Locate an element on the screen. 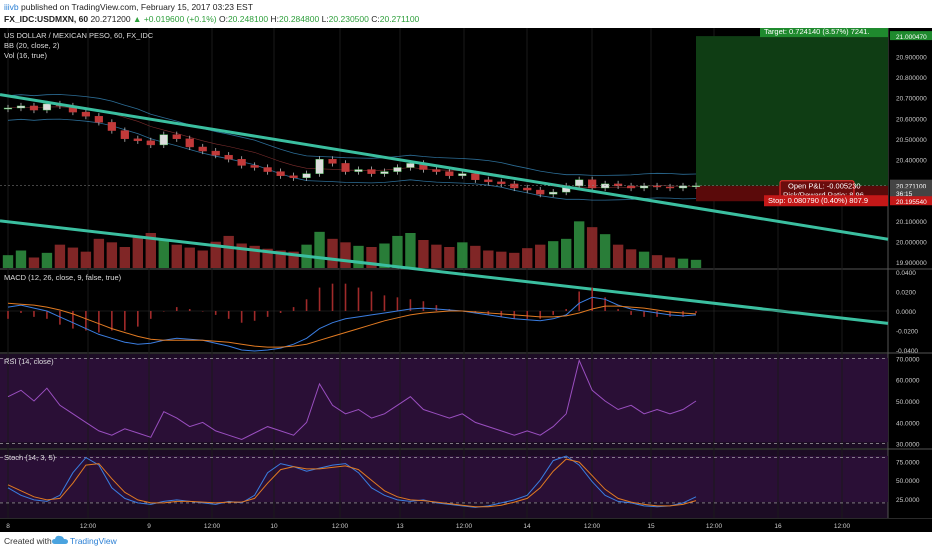 The image size is (932, 550). macd-axis-tick: -0.0200 is located at coordinates (907, 332).